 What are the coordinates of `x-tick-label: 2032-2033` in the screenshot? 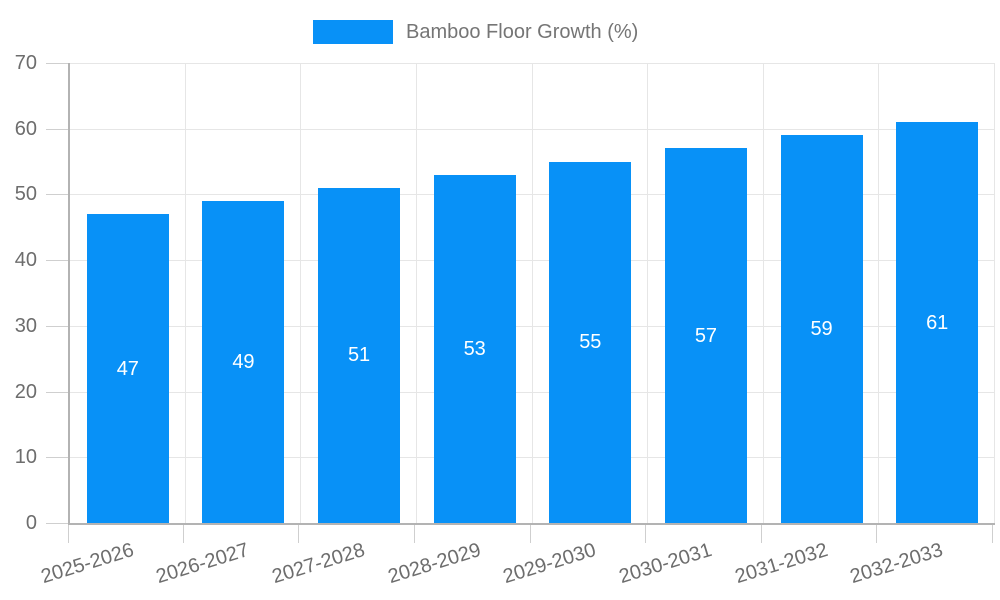 It's located at (896, 564).